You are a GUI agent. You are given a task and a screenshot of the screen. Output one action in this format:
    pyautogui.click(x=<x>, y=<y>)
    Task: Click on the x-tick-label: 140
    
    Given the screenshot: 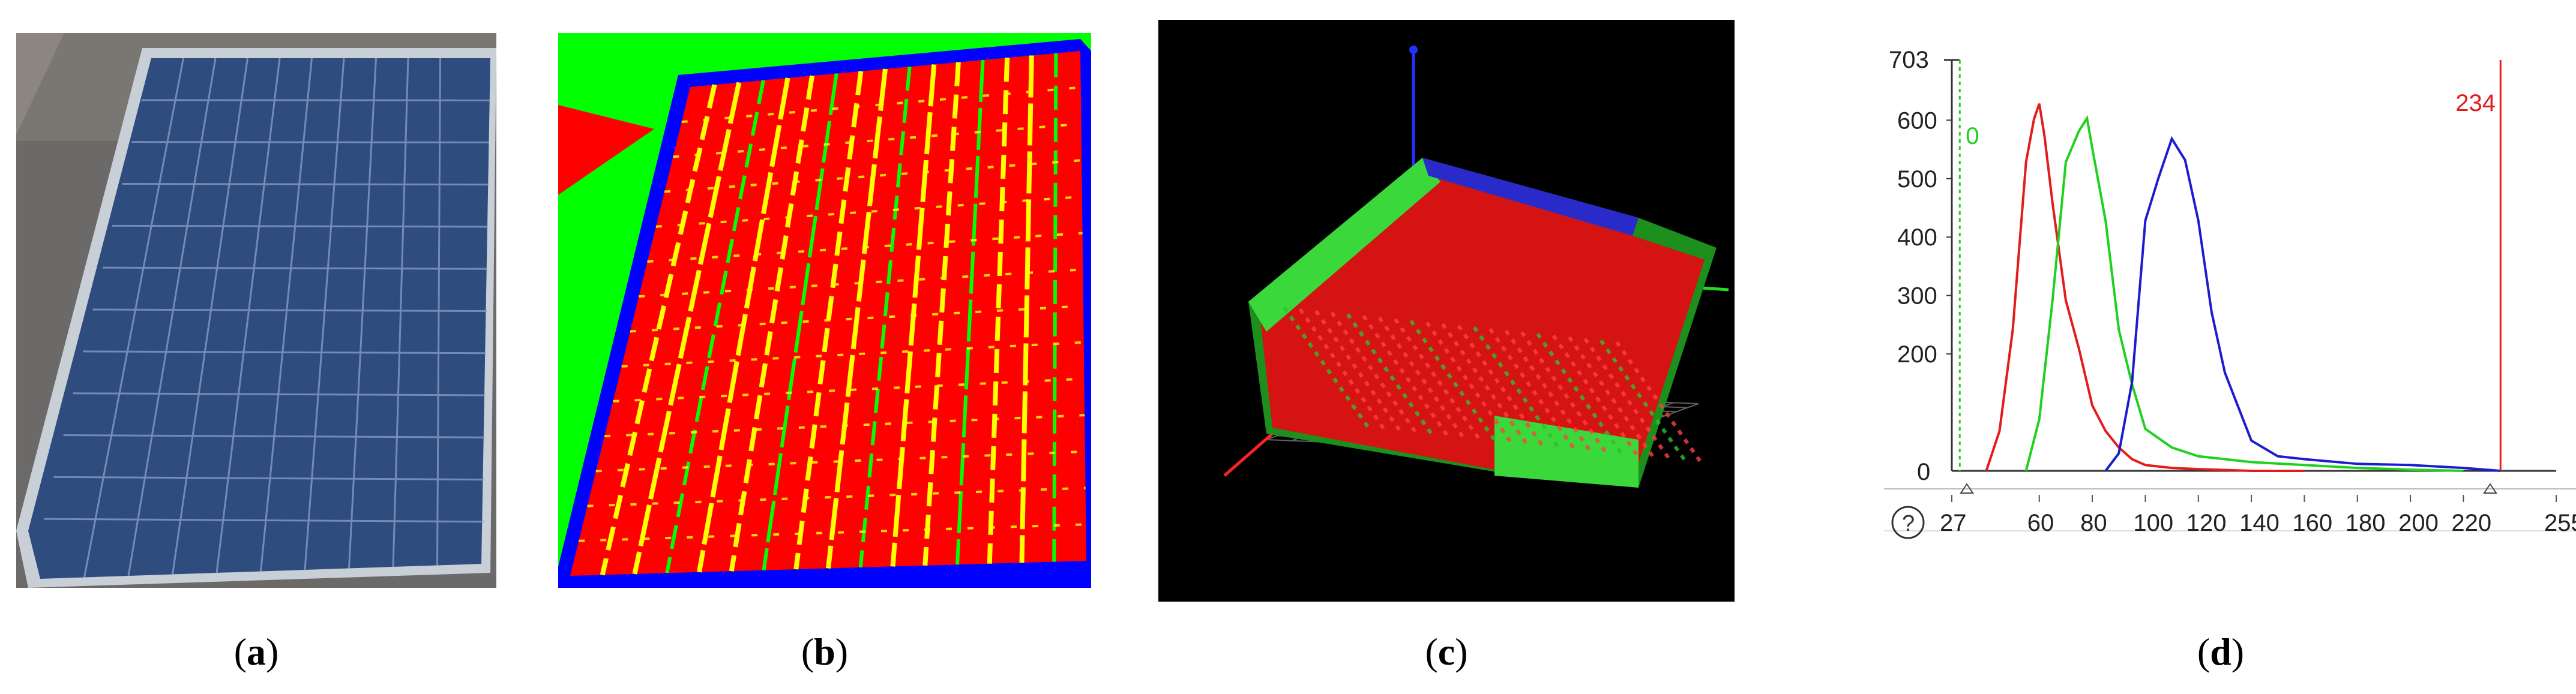 What is the action you would take?
    pyautogui.click(x=2259, y=523)
    